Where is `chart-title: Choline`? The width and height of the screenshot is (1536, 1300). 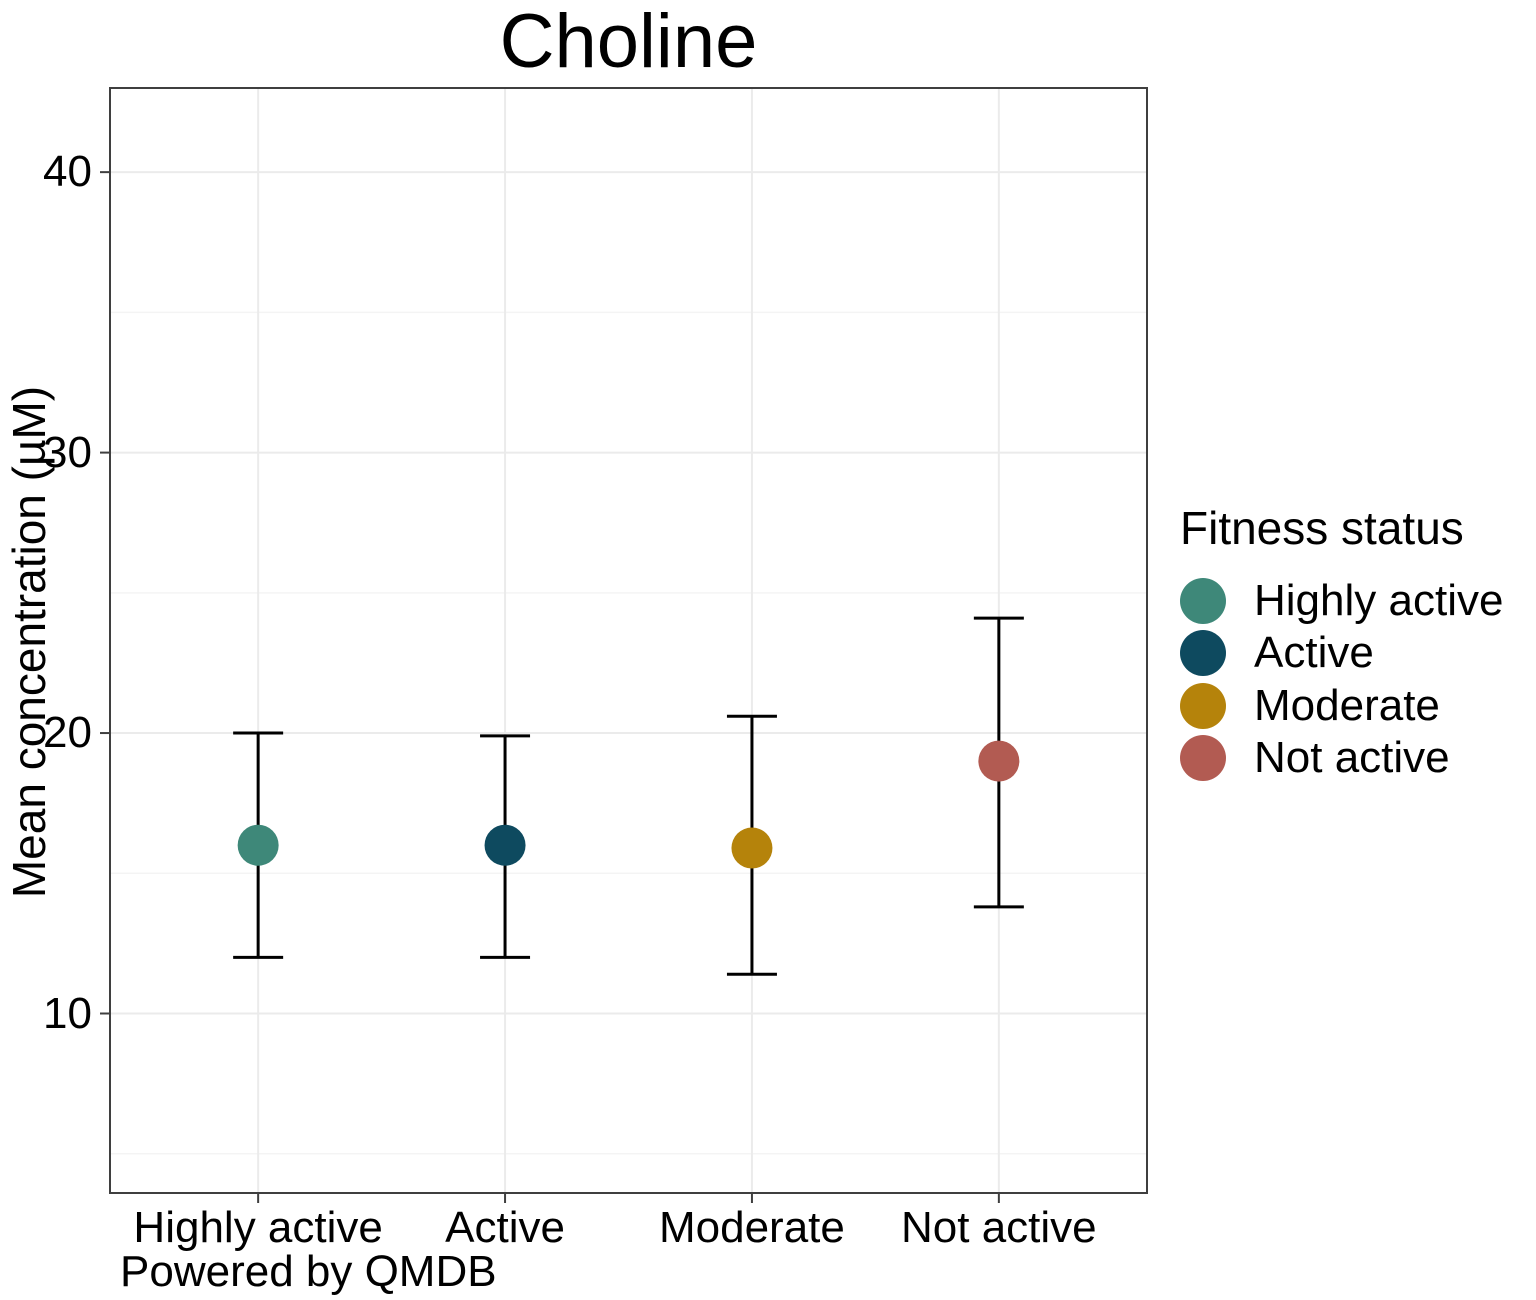
chart-title: Choline is located at coordinates (628, 42).